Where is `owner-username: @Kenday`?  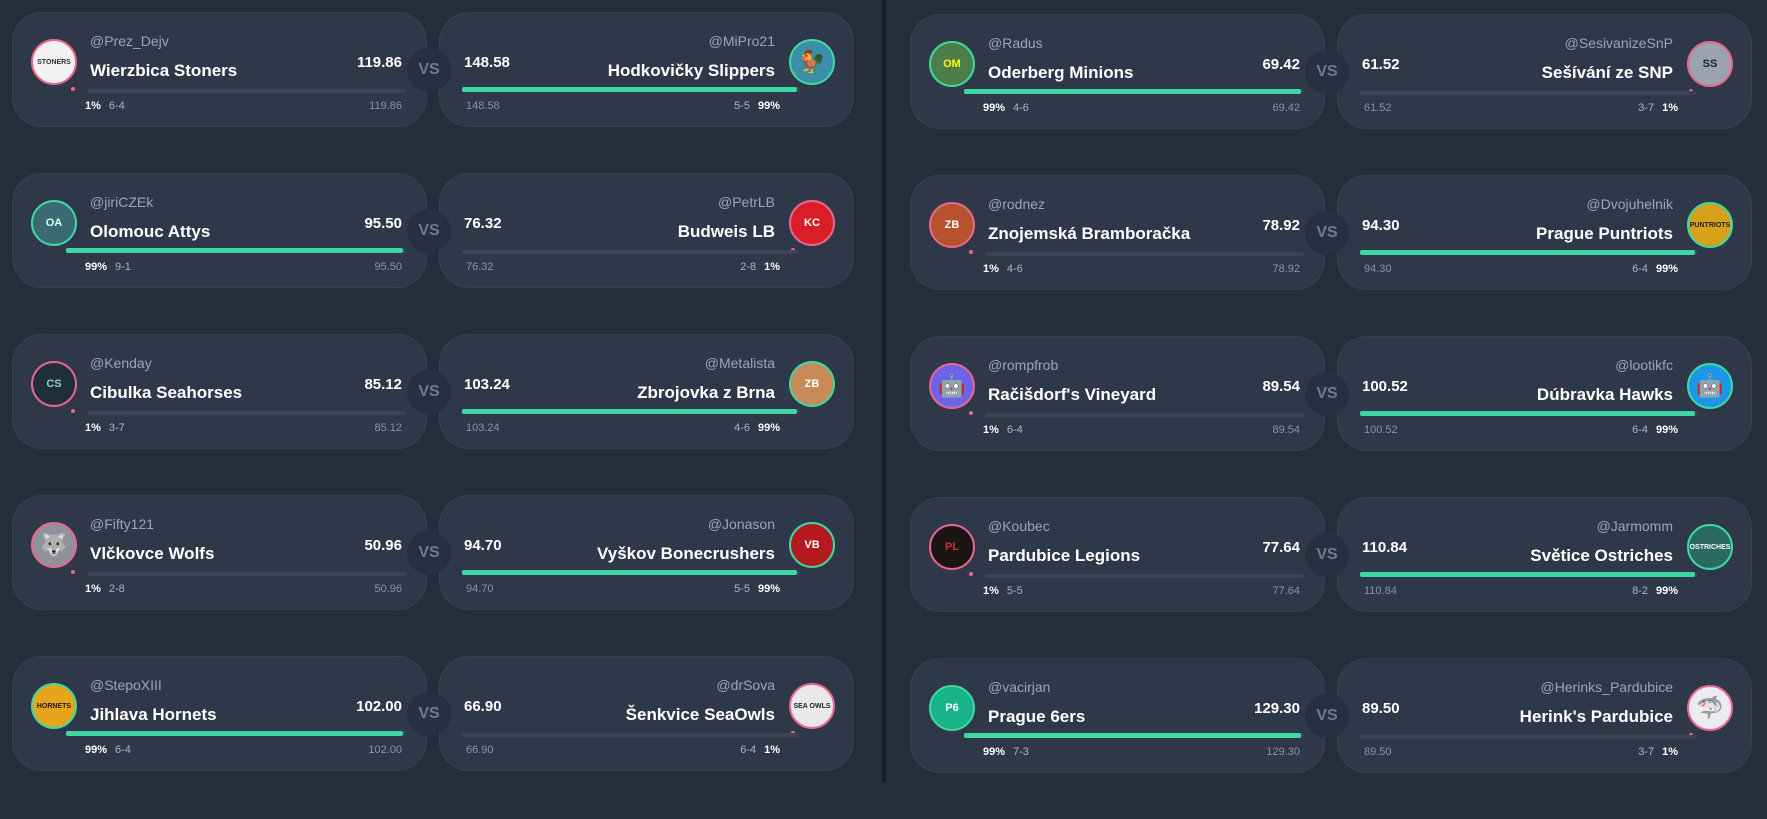 owner-username: @Kenday is located at coordinates (121, 363).